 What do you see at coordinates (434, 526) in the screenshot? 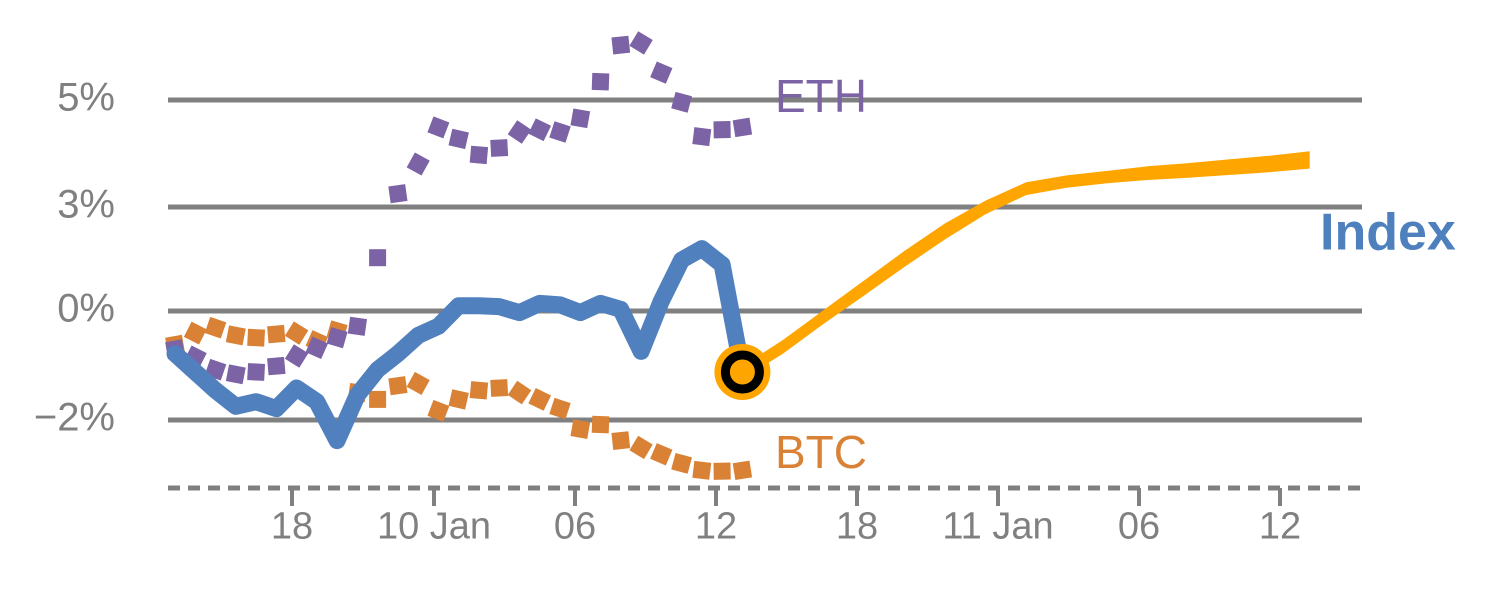
I see `xtick-label-1: 10 Jan` at bounding box center [434, 526].